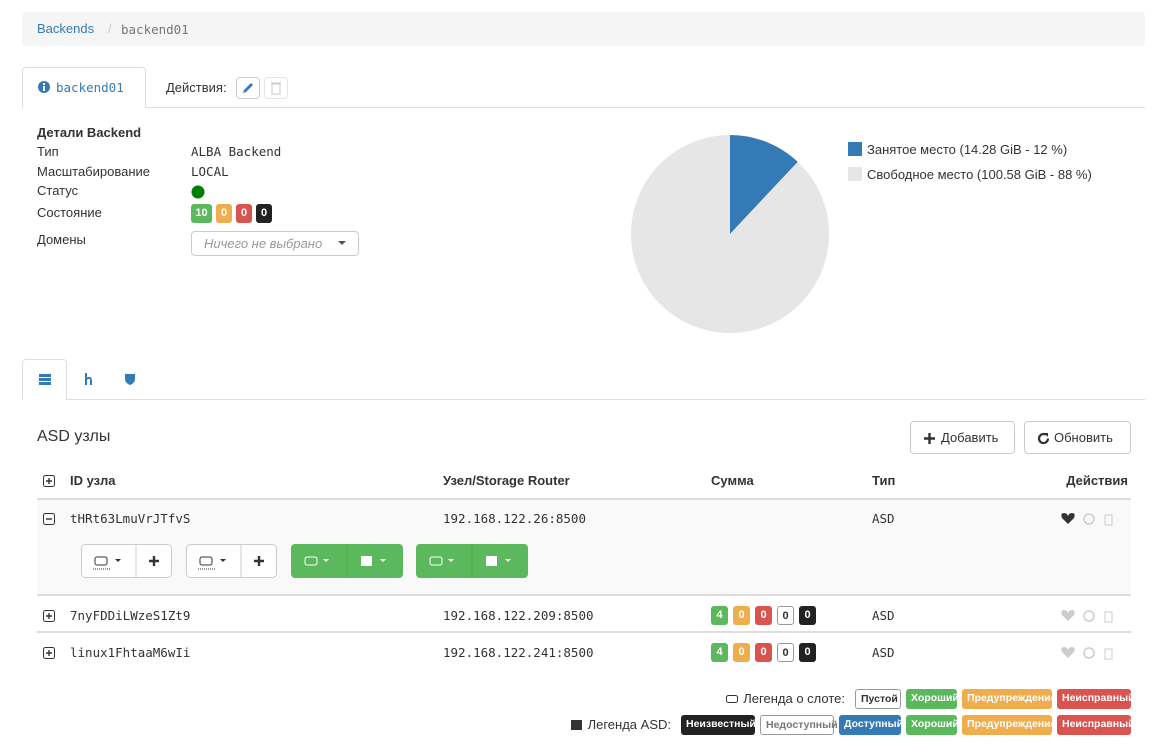 The height and width of the screenshot is (755, 1153). Describe the element at coordinates (93, 480) in the screenshot. I see `column-header: ID узла` at that location.